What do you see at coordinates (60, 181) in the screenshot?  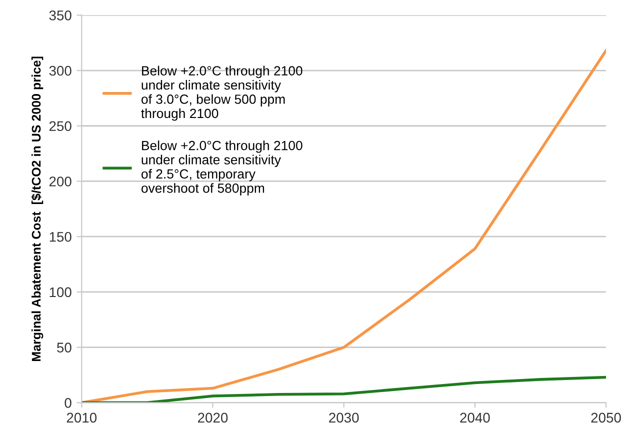 I see `y-tick-label: 200` at bounding box center [60, 181].